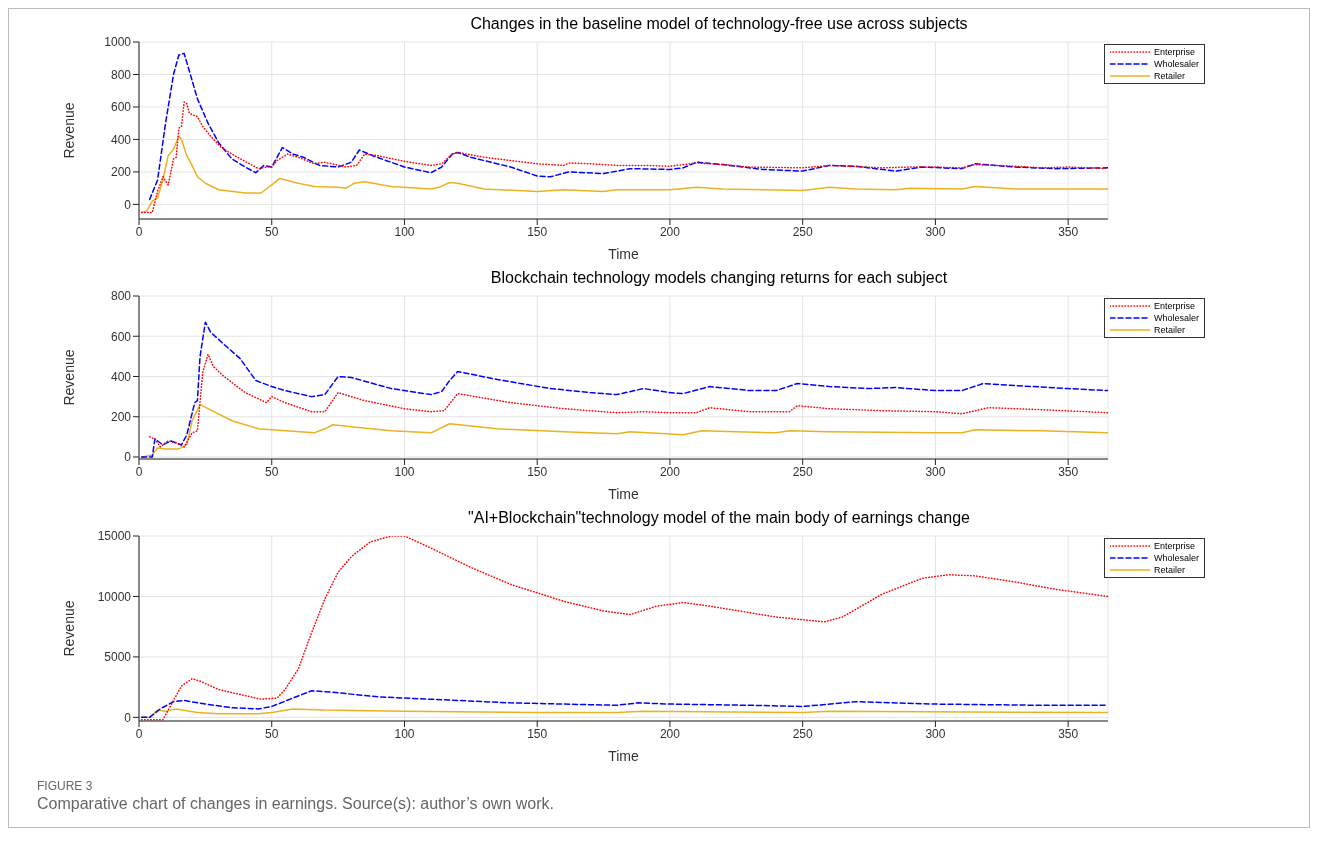  I want to click on y-tick-label: 1000, so click(118, 42).